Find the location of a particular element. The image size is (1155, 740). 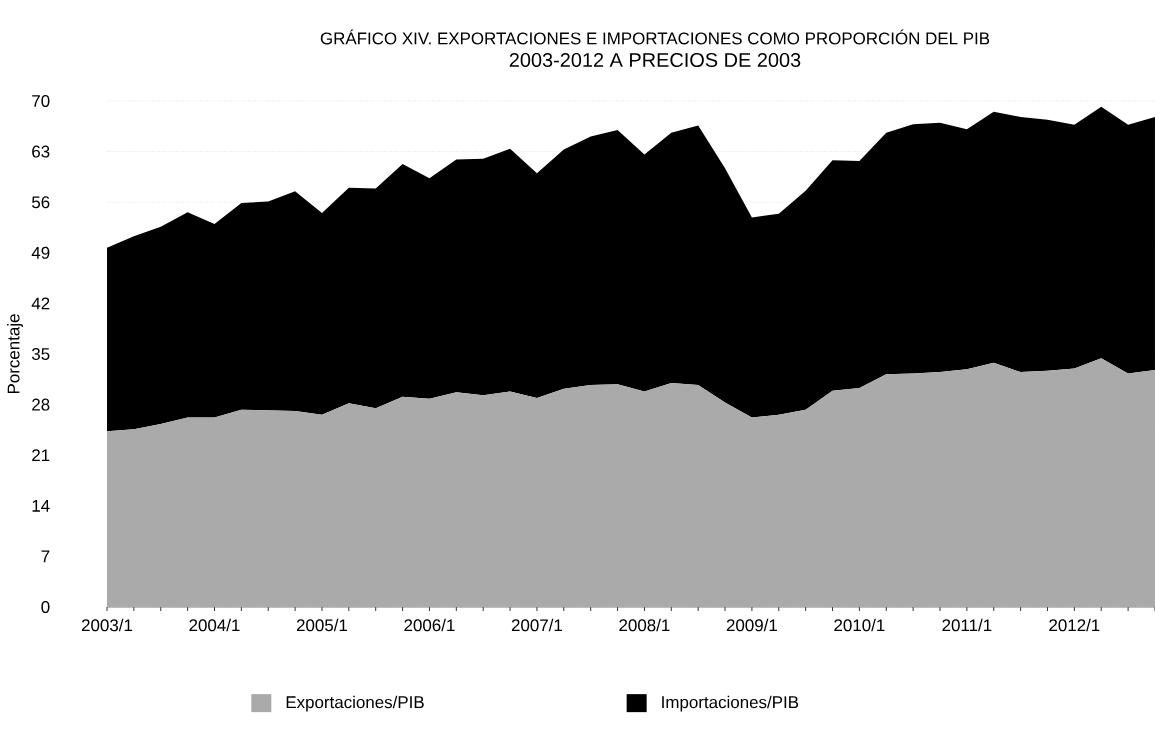

y-tick-label: 7 is located at coordinates (45, 556).